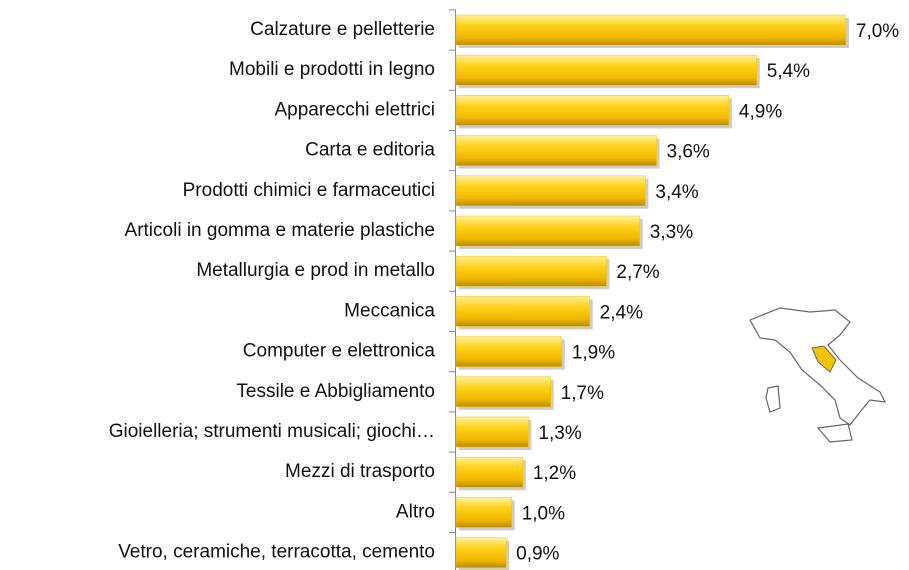 This screenshot has width=909, height=570. Describe the element at coordinates (621, 312) in the screenshot. I see `value-label: 2,4%` at that location.